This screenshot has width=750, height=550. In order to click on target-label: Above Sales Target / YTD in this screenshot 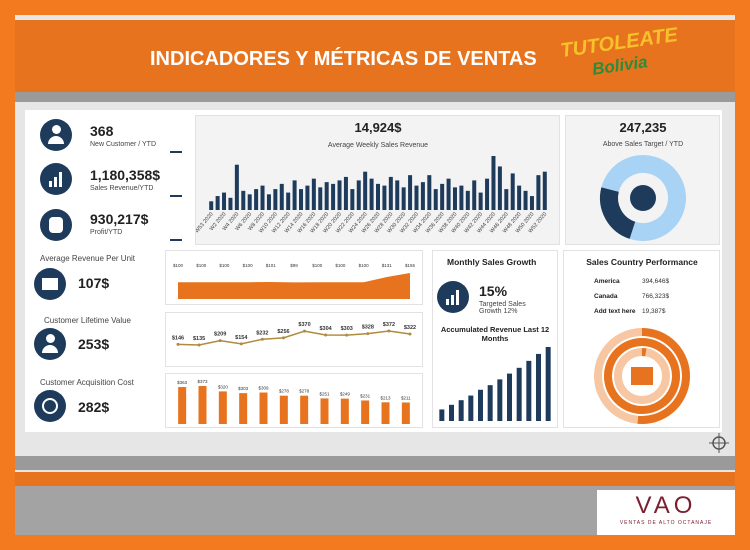, I will do `click(643, 144)`.